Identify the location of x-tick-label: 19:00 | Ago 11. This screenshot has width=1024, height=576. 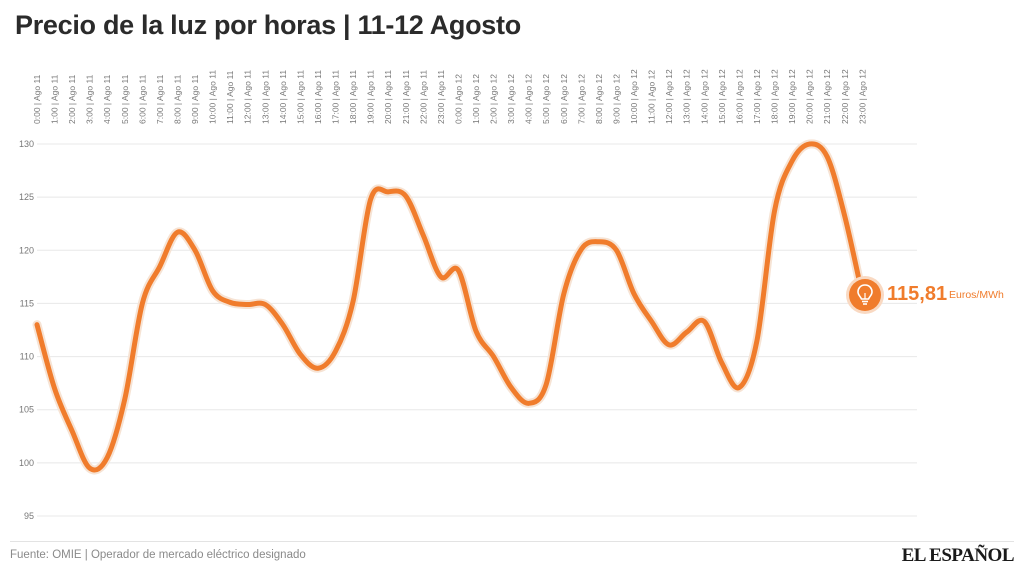
(371, 97).